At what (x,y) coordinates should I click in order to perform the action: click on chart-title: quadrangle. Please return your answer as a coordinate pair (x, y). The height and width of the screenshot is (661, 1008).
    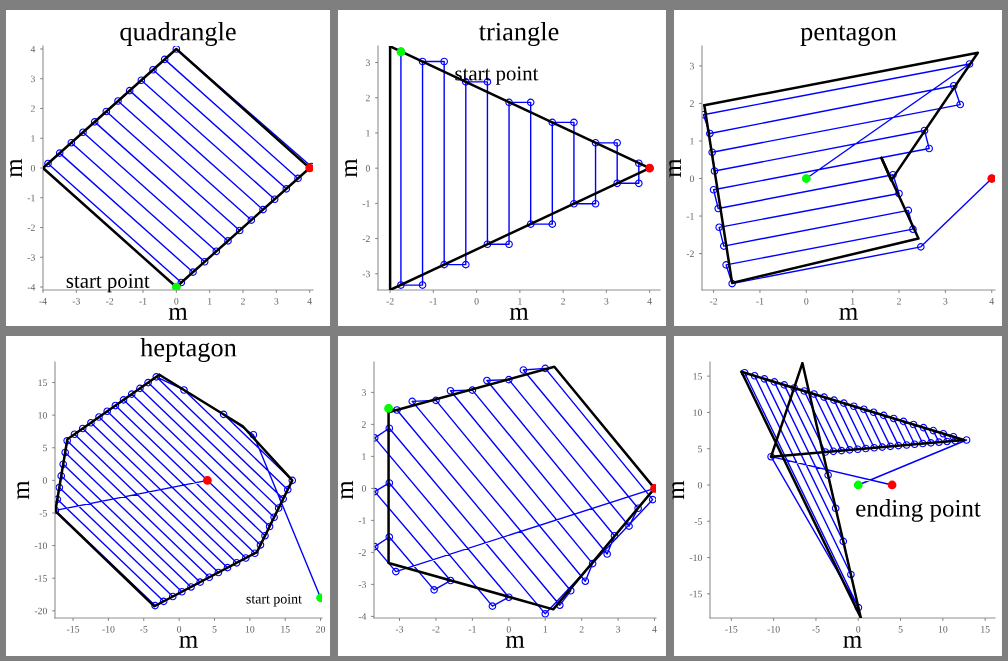
    Looking at the image, I should click on (178, 33).